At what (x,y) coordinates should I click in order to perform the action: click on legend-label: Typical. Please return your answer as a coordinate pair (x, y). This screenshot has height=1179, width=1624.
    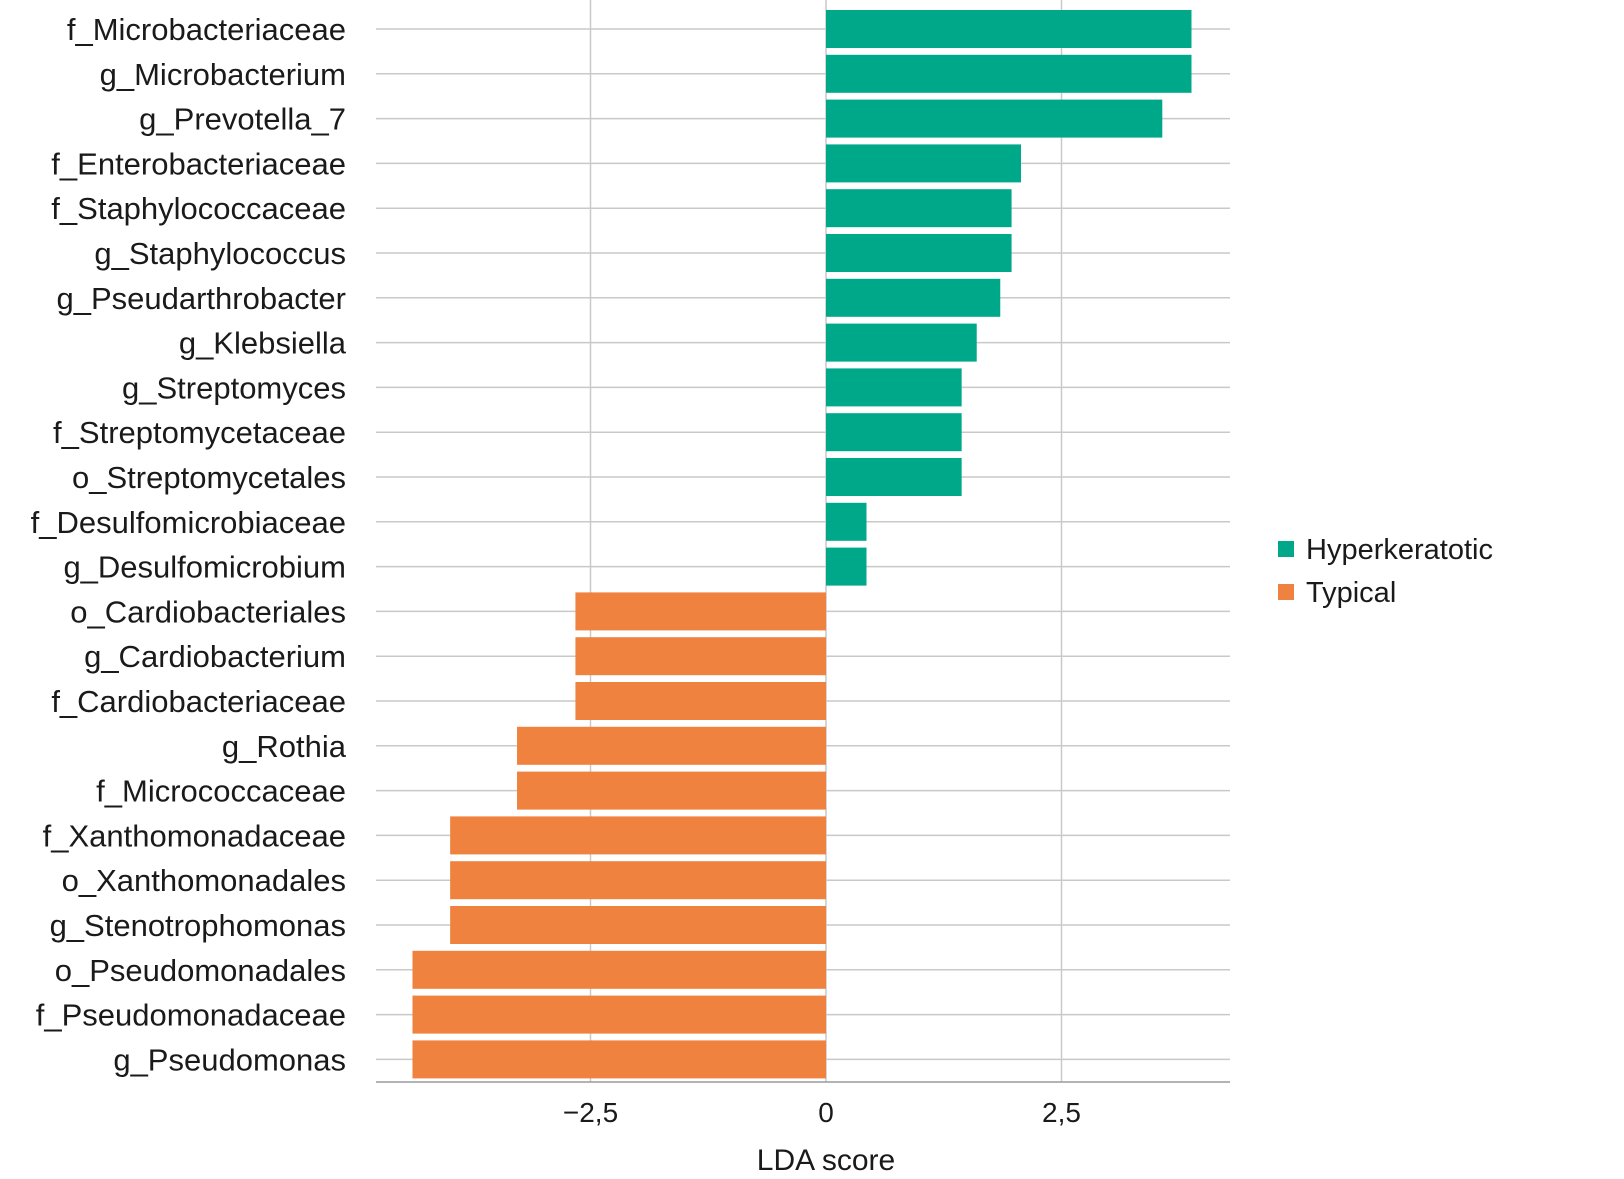
    Looking at the image, I should click on (1351, 593).